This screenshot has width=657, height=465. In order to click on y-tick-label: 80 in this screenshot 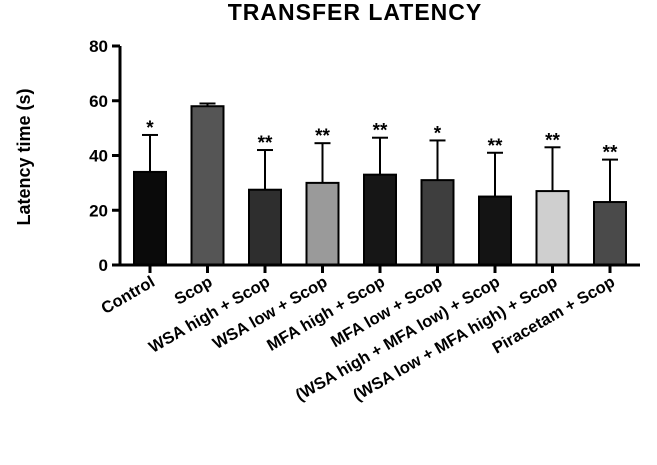, I will do `click(98, 46)`.